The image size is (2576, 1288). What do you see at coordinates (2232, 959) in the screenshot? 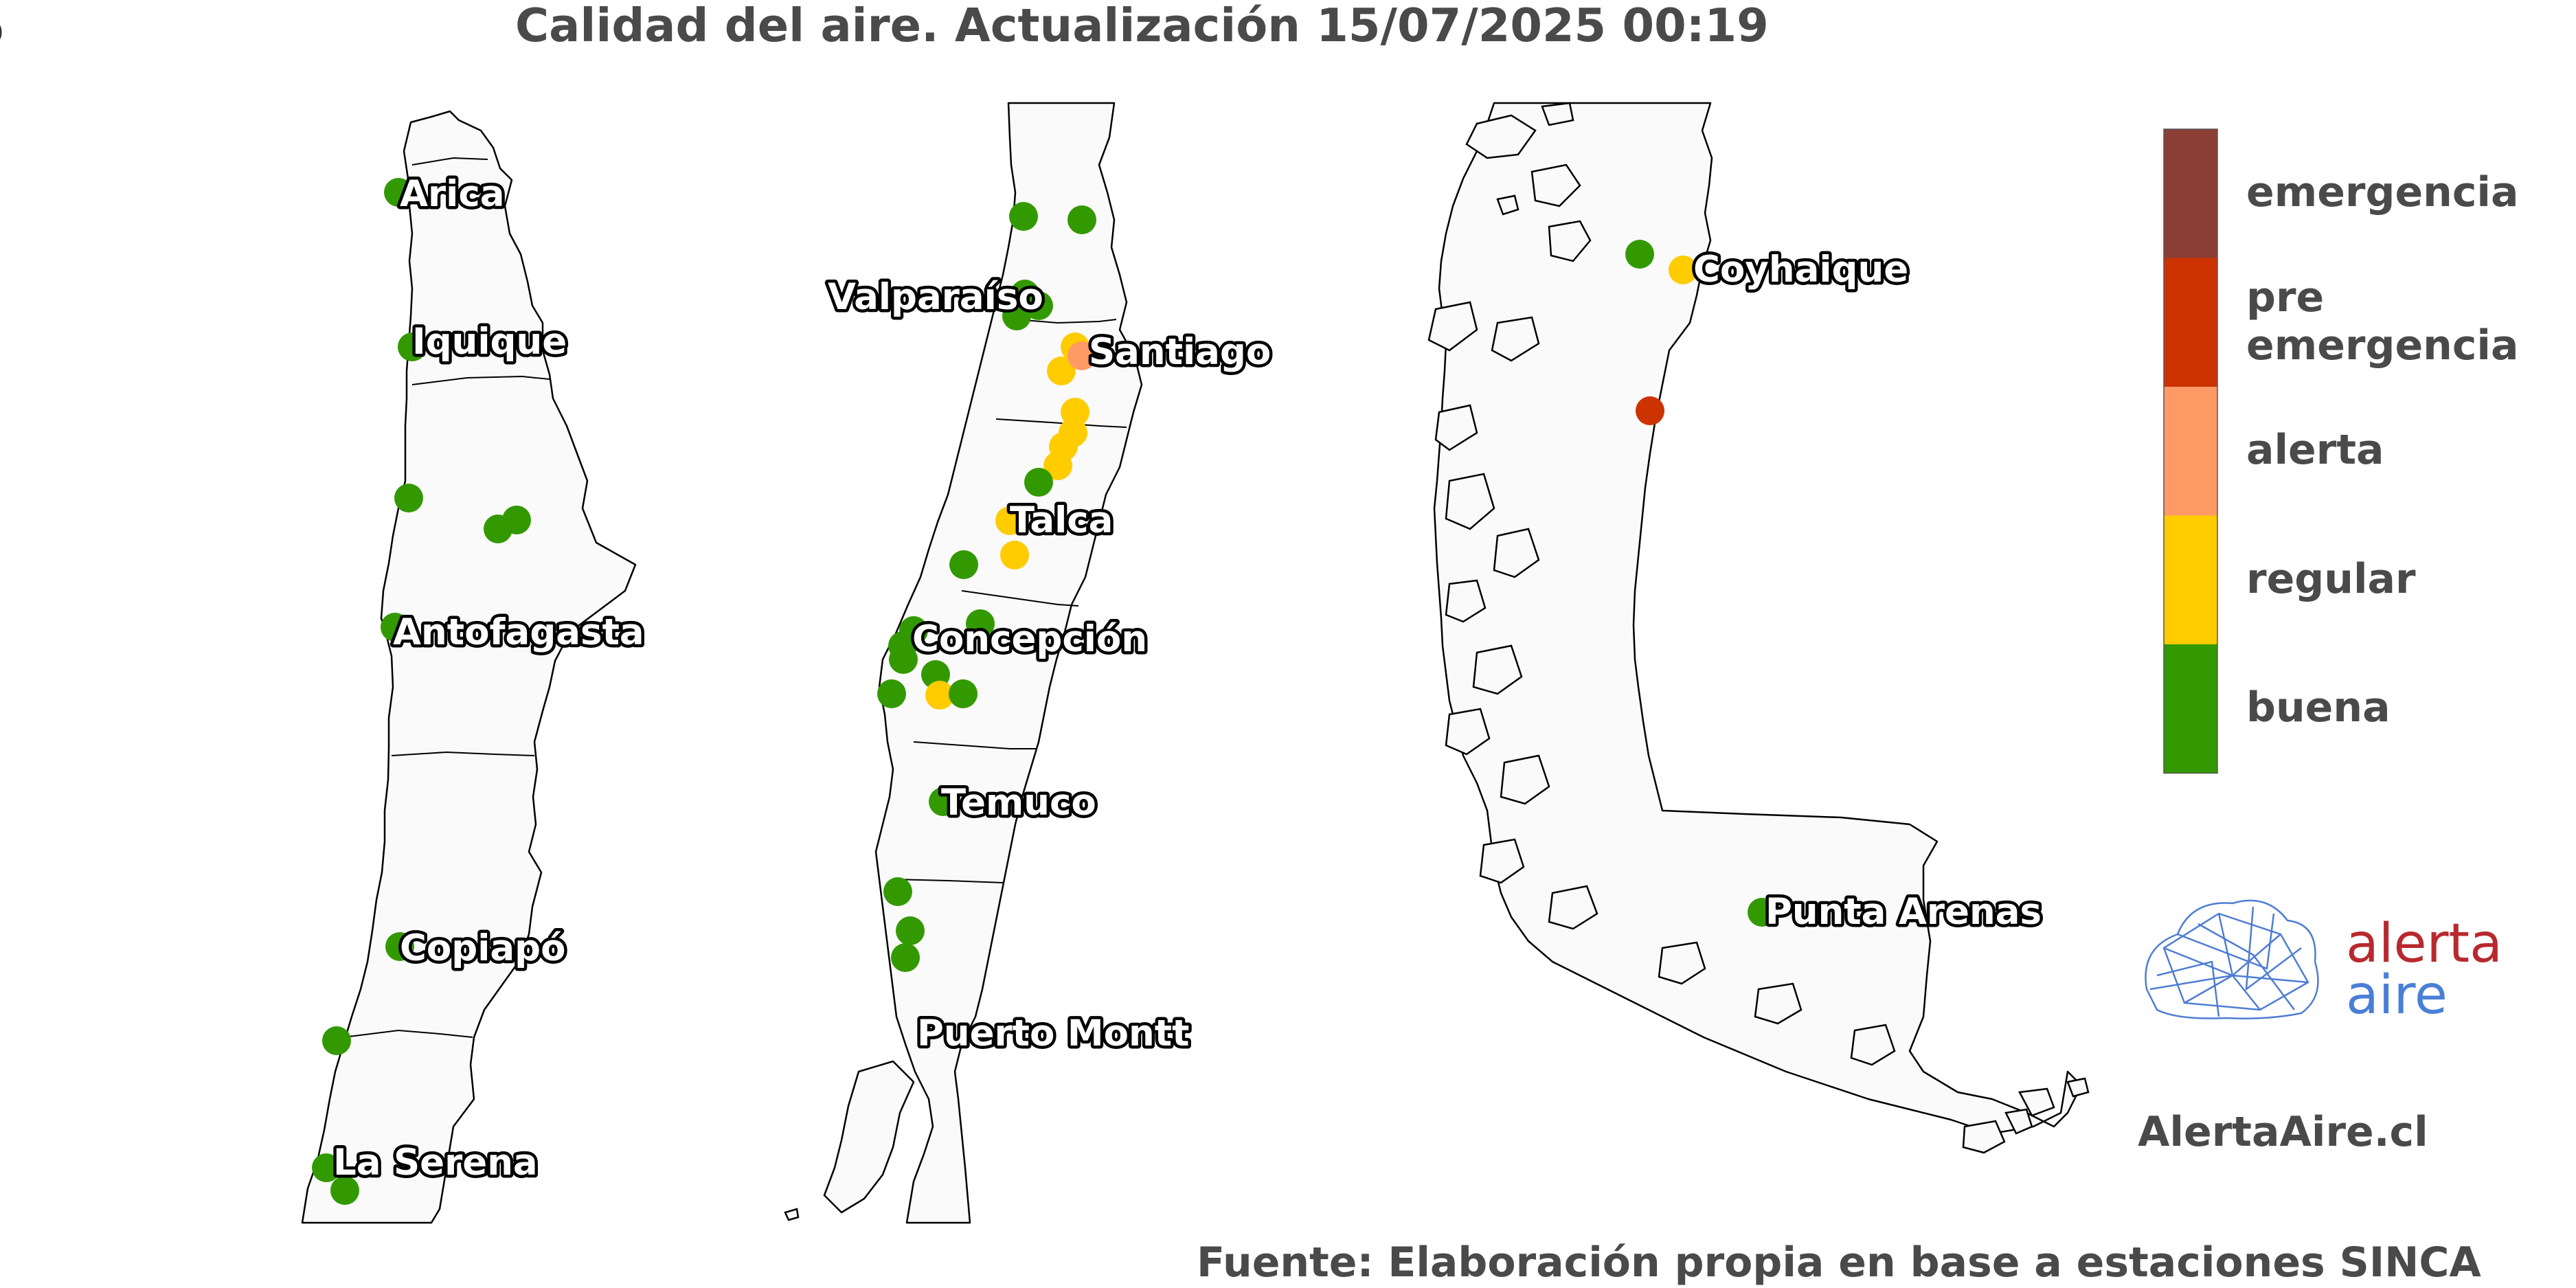
I see `geodesic-dome-cloud-icon` at bounding box center [2232, 959].